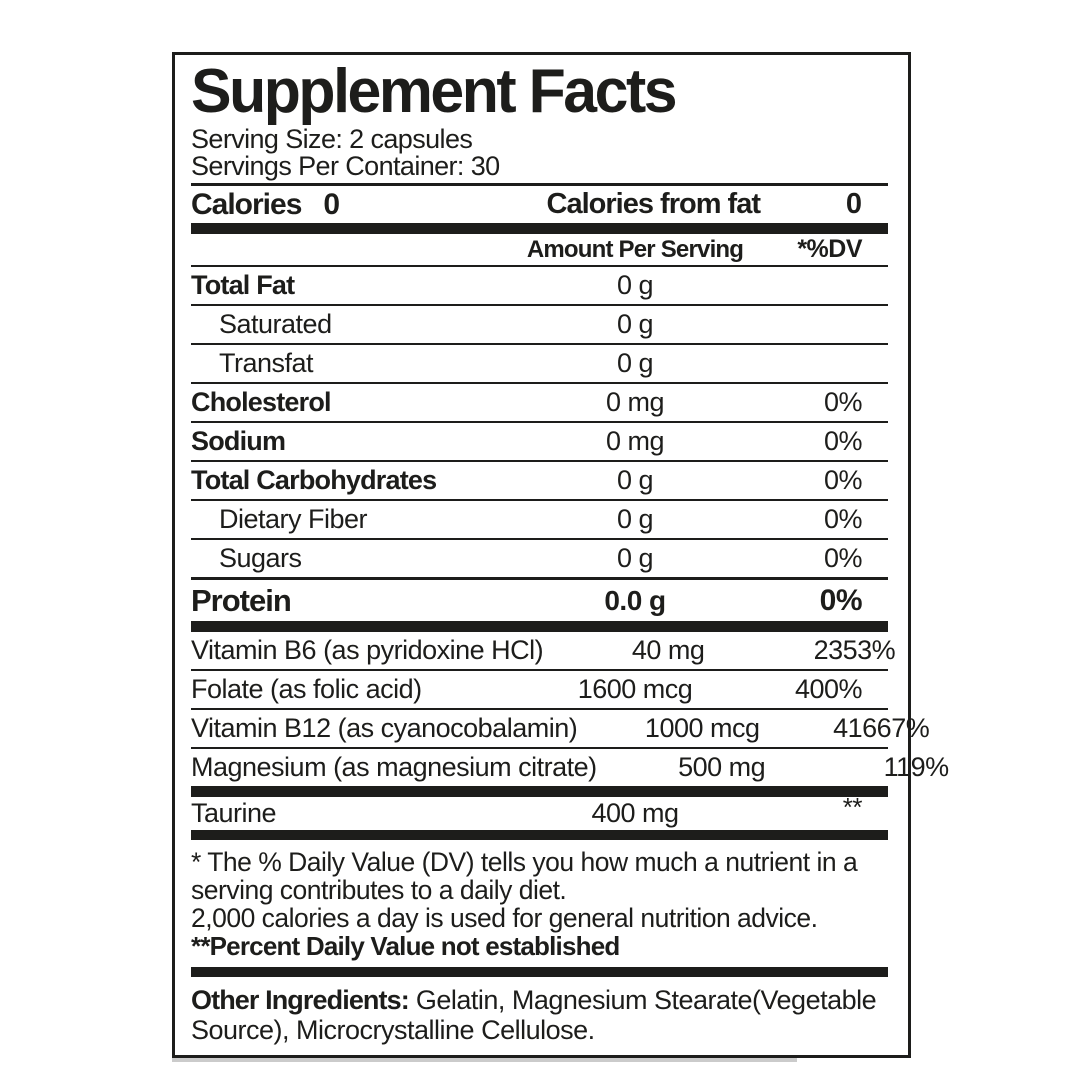 The image size is (1080, 1080). What do you see at coordinates (635, 600) in the screenshot?
I see `nutrient-amount: 0.0 g` at bounding box center [635, 600].